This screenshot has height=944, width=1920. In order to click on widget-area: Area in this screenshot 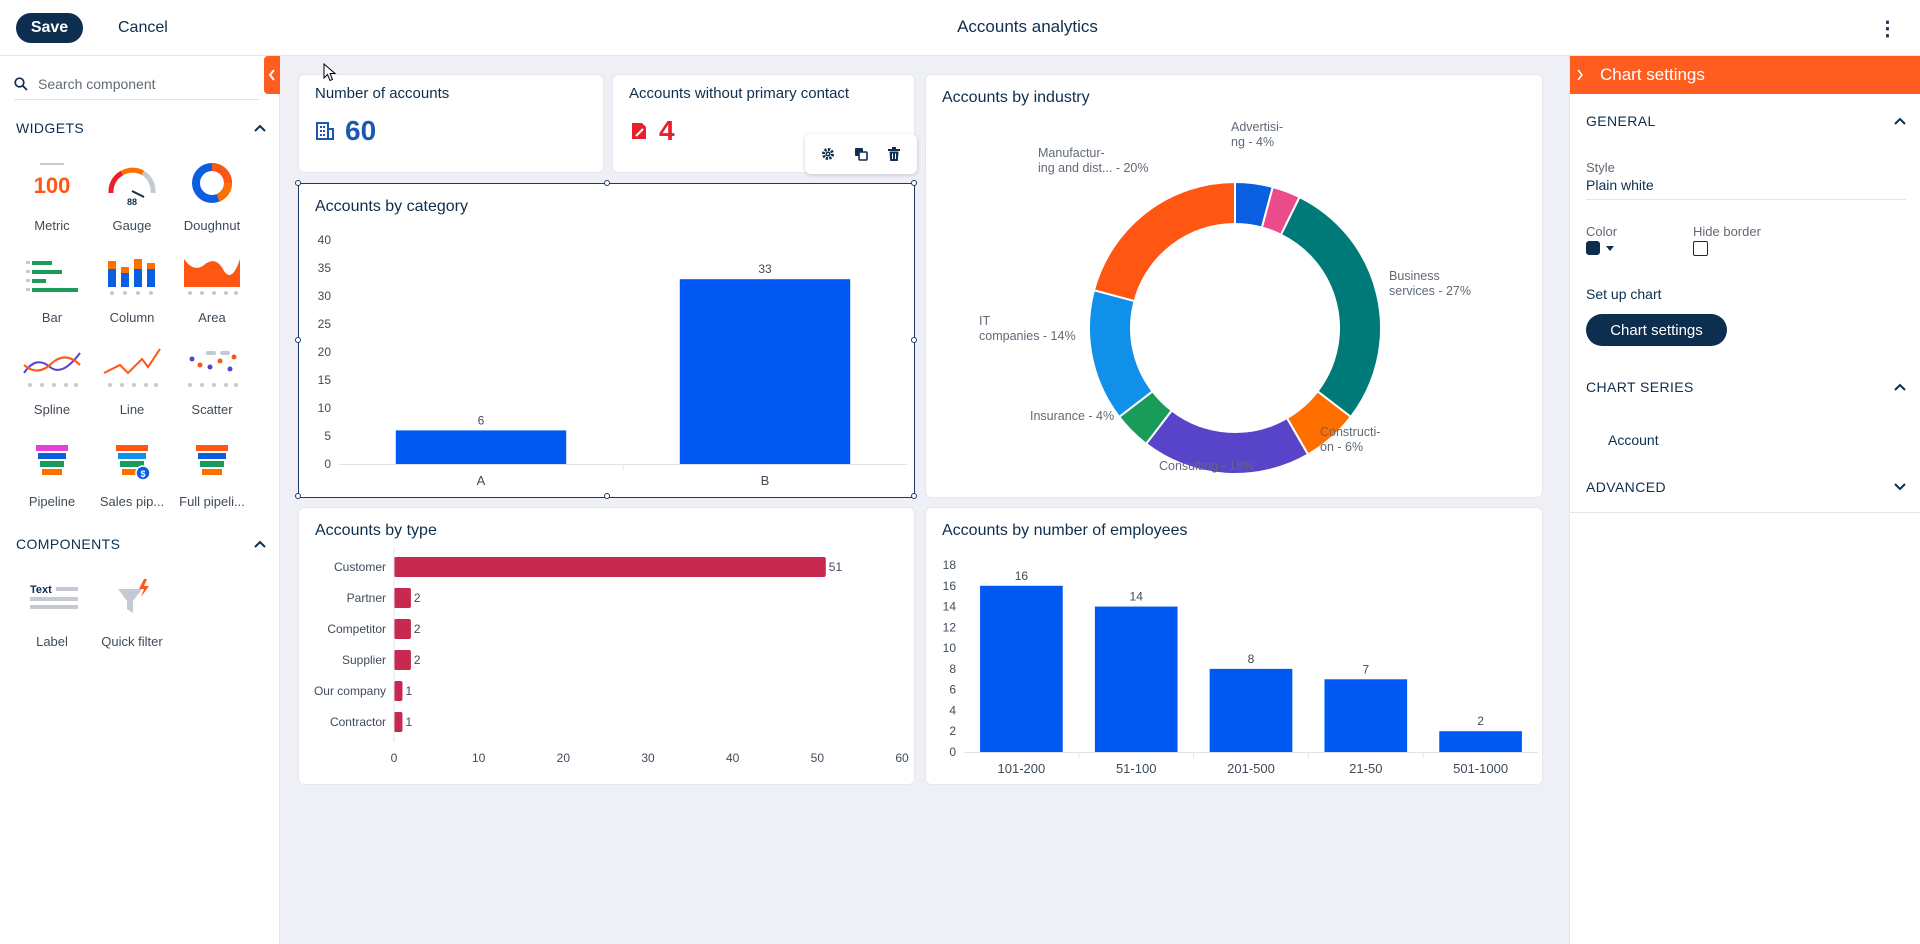, I will do `click(212, 294)`.